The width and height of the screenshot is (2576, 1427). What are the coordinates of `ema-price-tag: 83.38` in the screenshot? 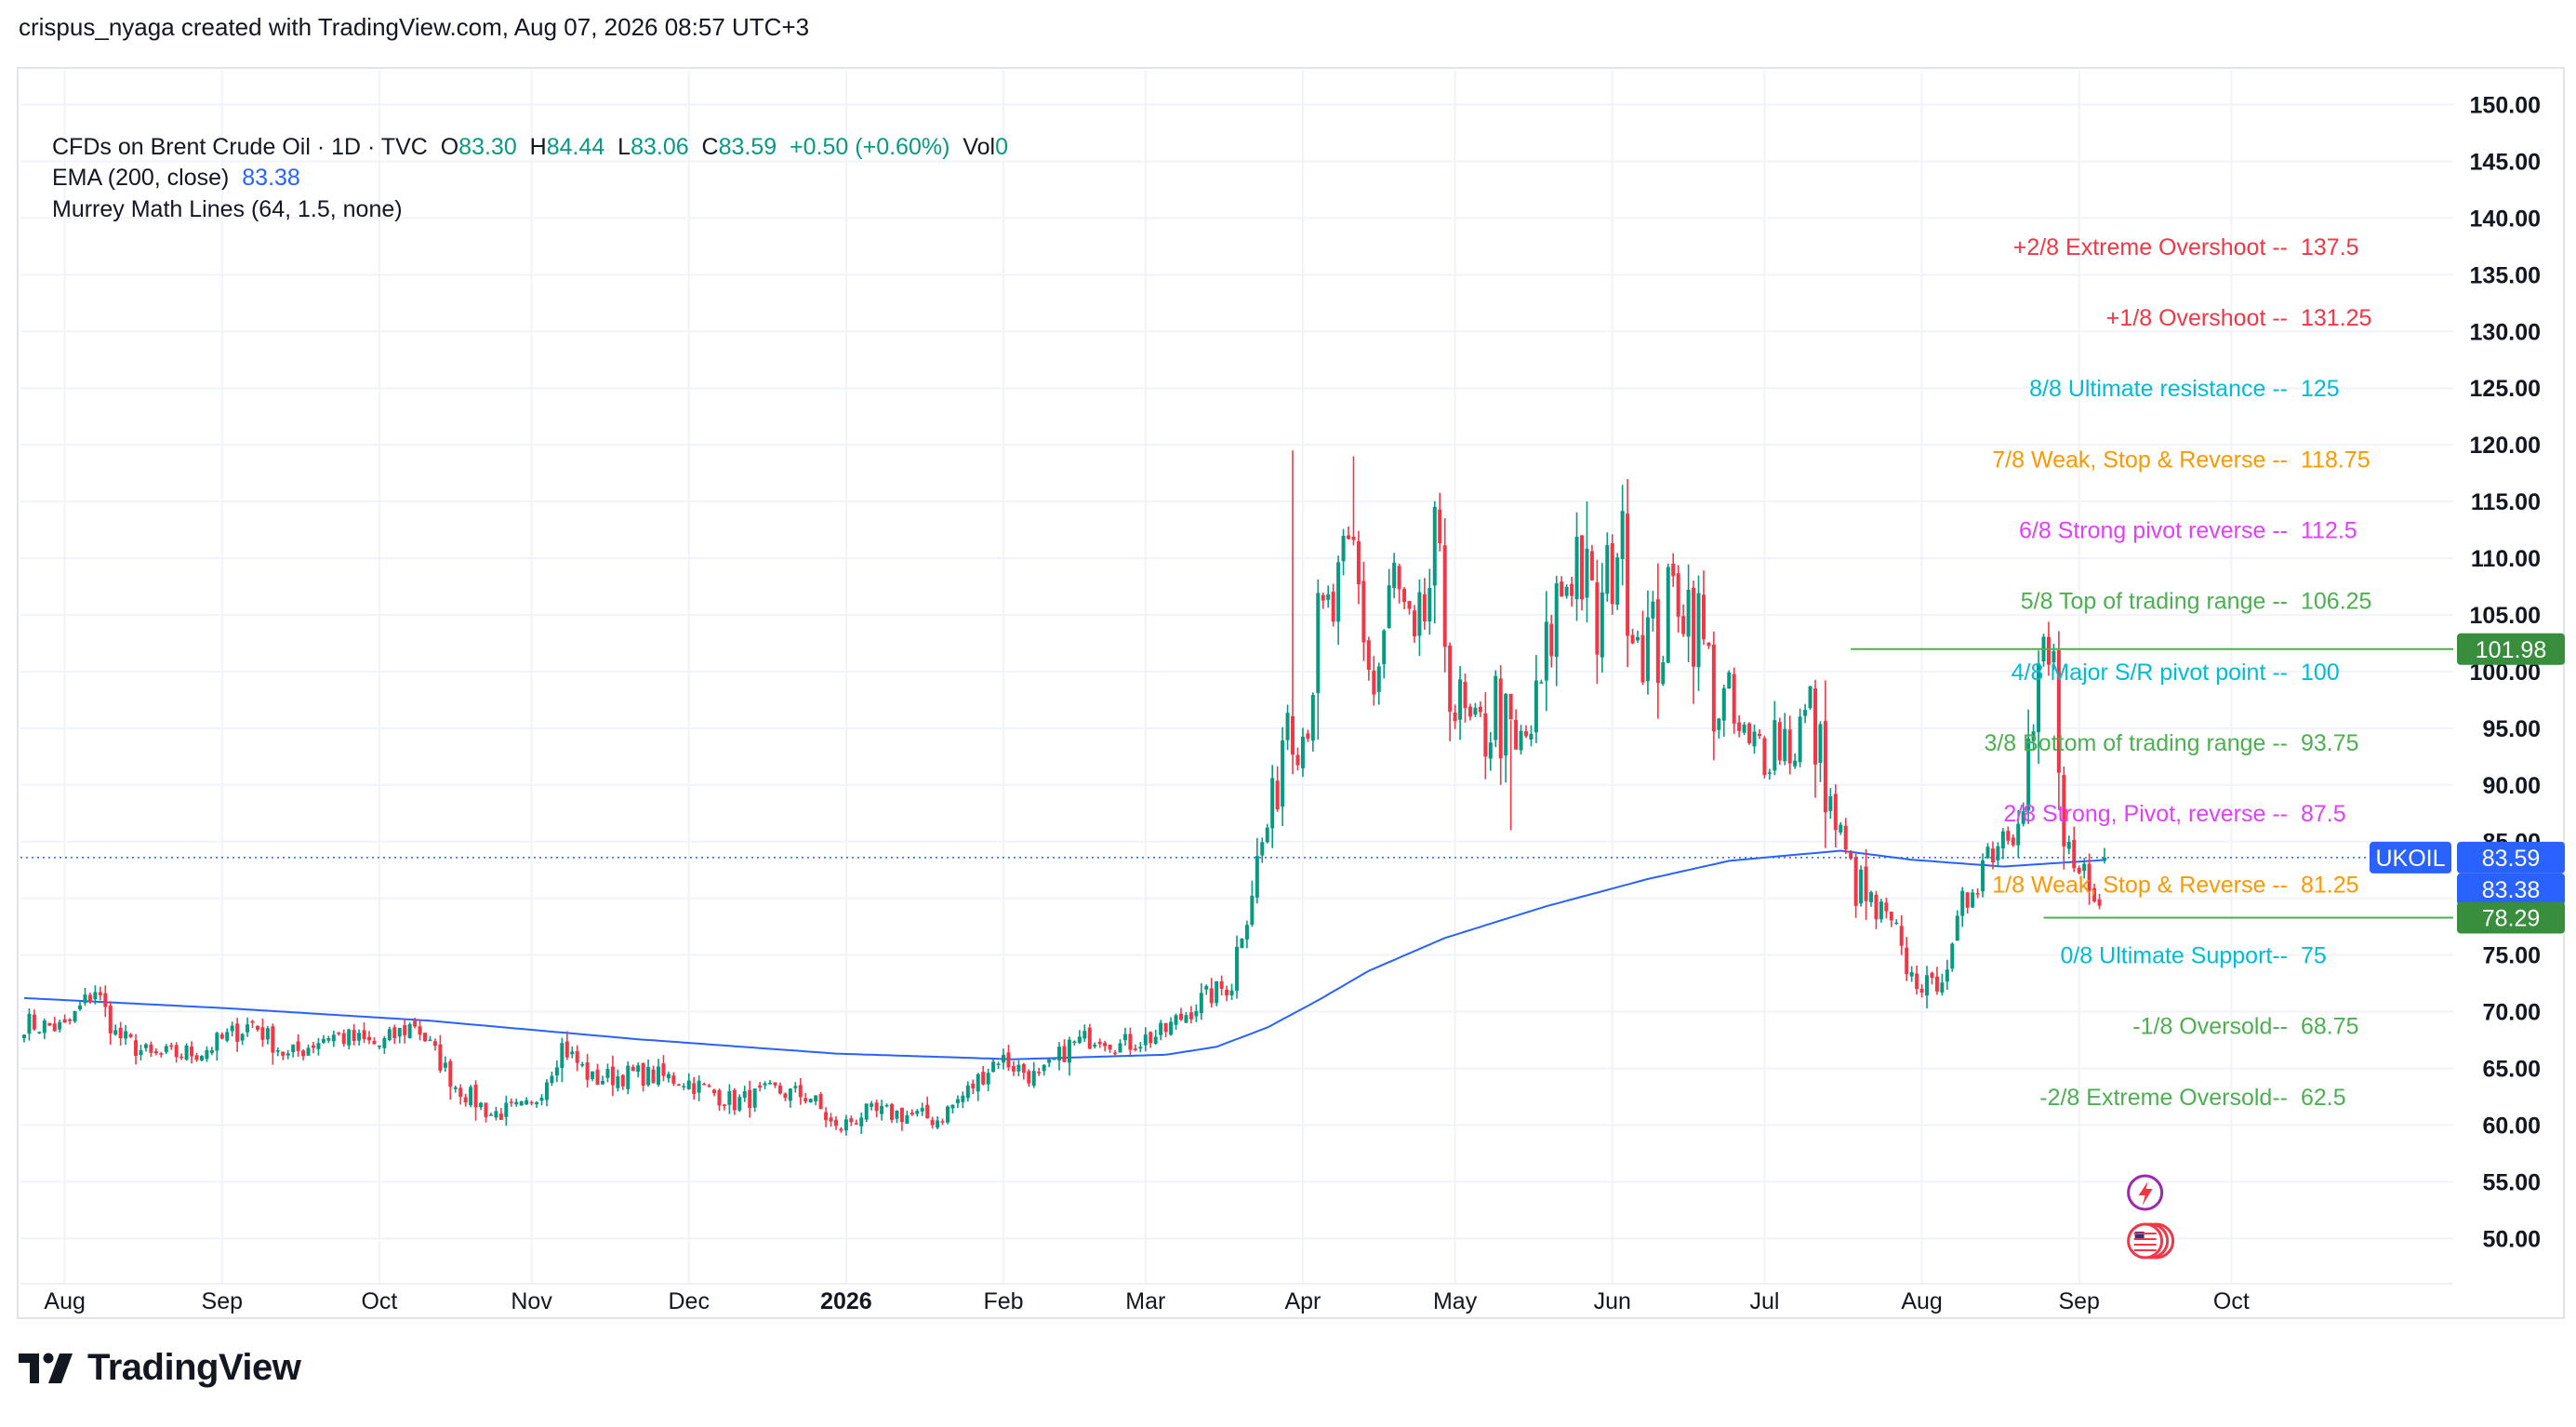 It's located at (2511, 889).